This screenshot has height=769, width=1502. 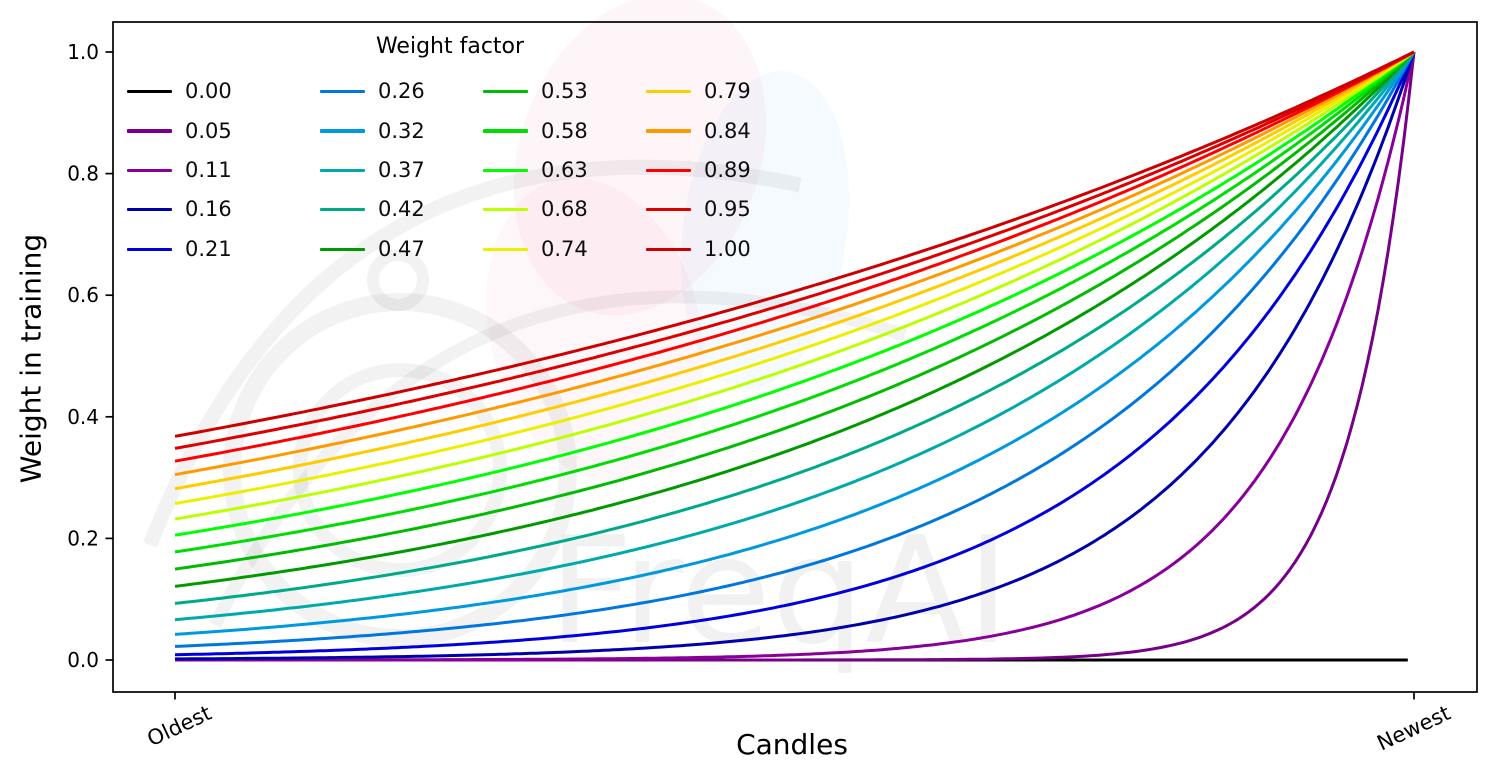 I want to click on legend-item: 0.95, so click(x=716, y=209).